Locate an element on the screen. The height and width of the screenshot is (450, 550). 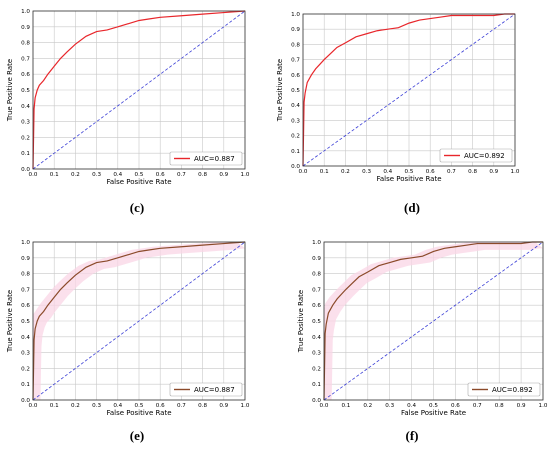
caption-f: (f) is located at coordinates (412, 435).